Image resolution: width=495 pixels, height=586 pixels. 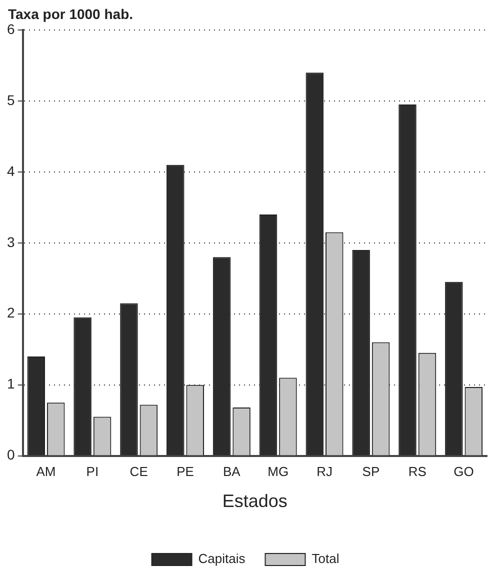 I want to click on x-tick-label: RJ, so click(x=324, y=472).